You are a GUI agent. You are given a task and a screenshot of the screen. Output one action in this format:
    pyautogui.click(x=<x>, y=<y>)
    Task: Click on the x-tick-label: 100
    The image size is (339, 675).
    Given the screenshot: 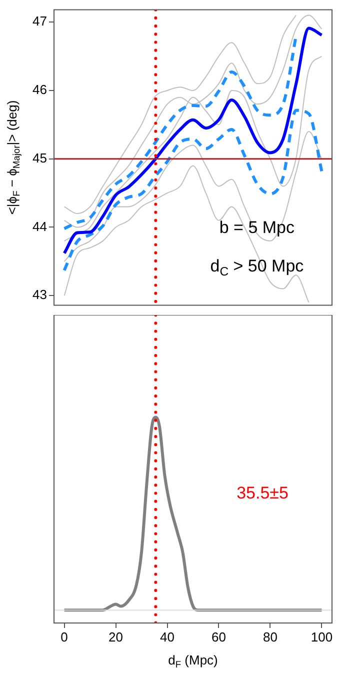 What is the action you would take?
    pyautogui.click(x=321, y=636)
    